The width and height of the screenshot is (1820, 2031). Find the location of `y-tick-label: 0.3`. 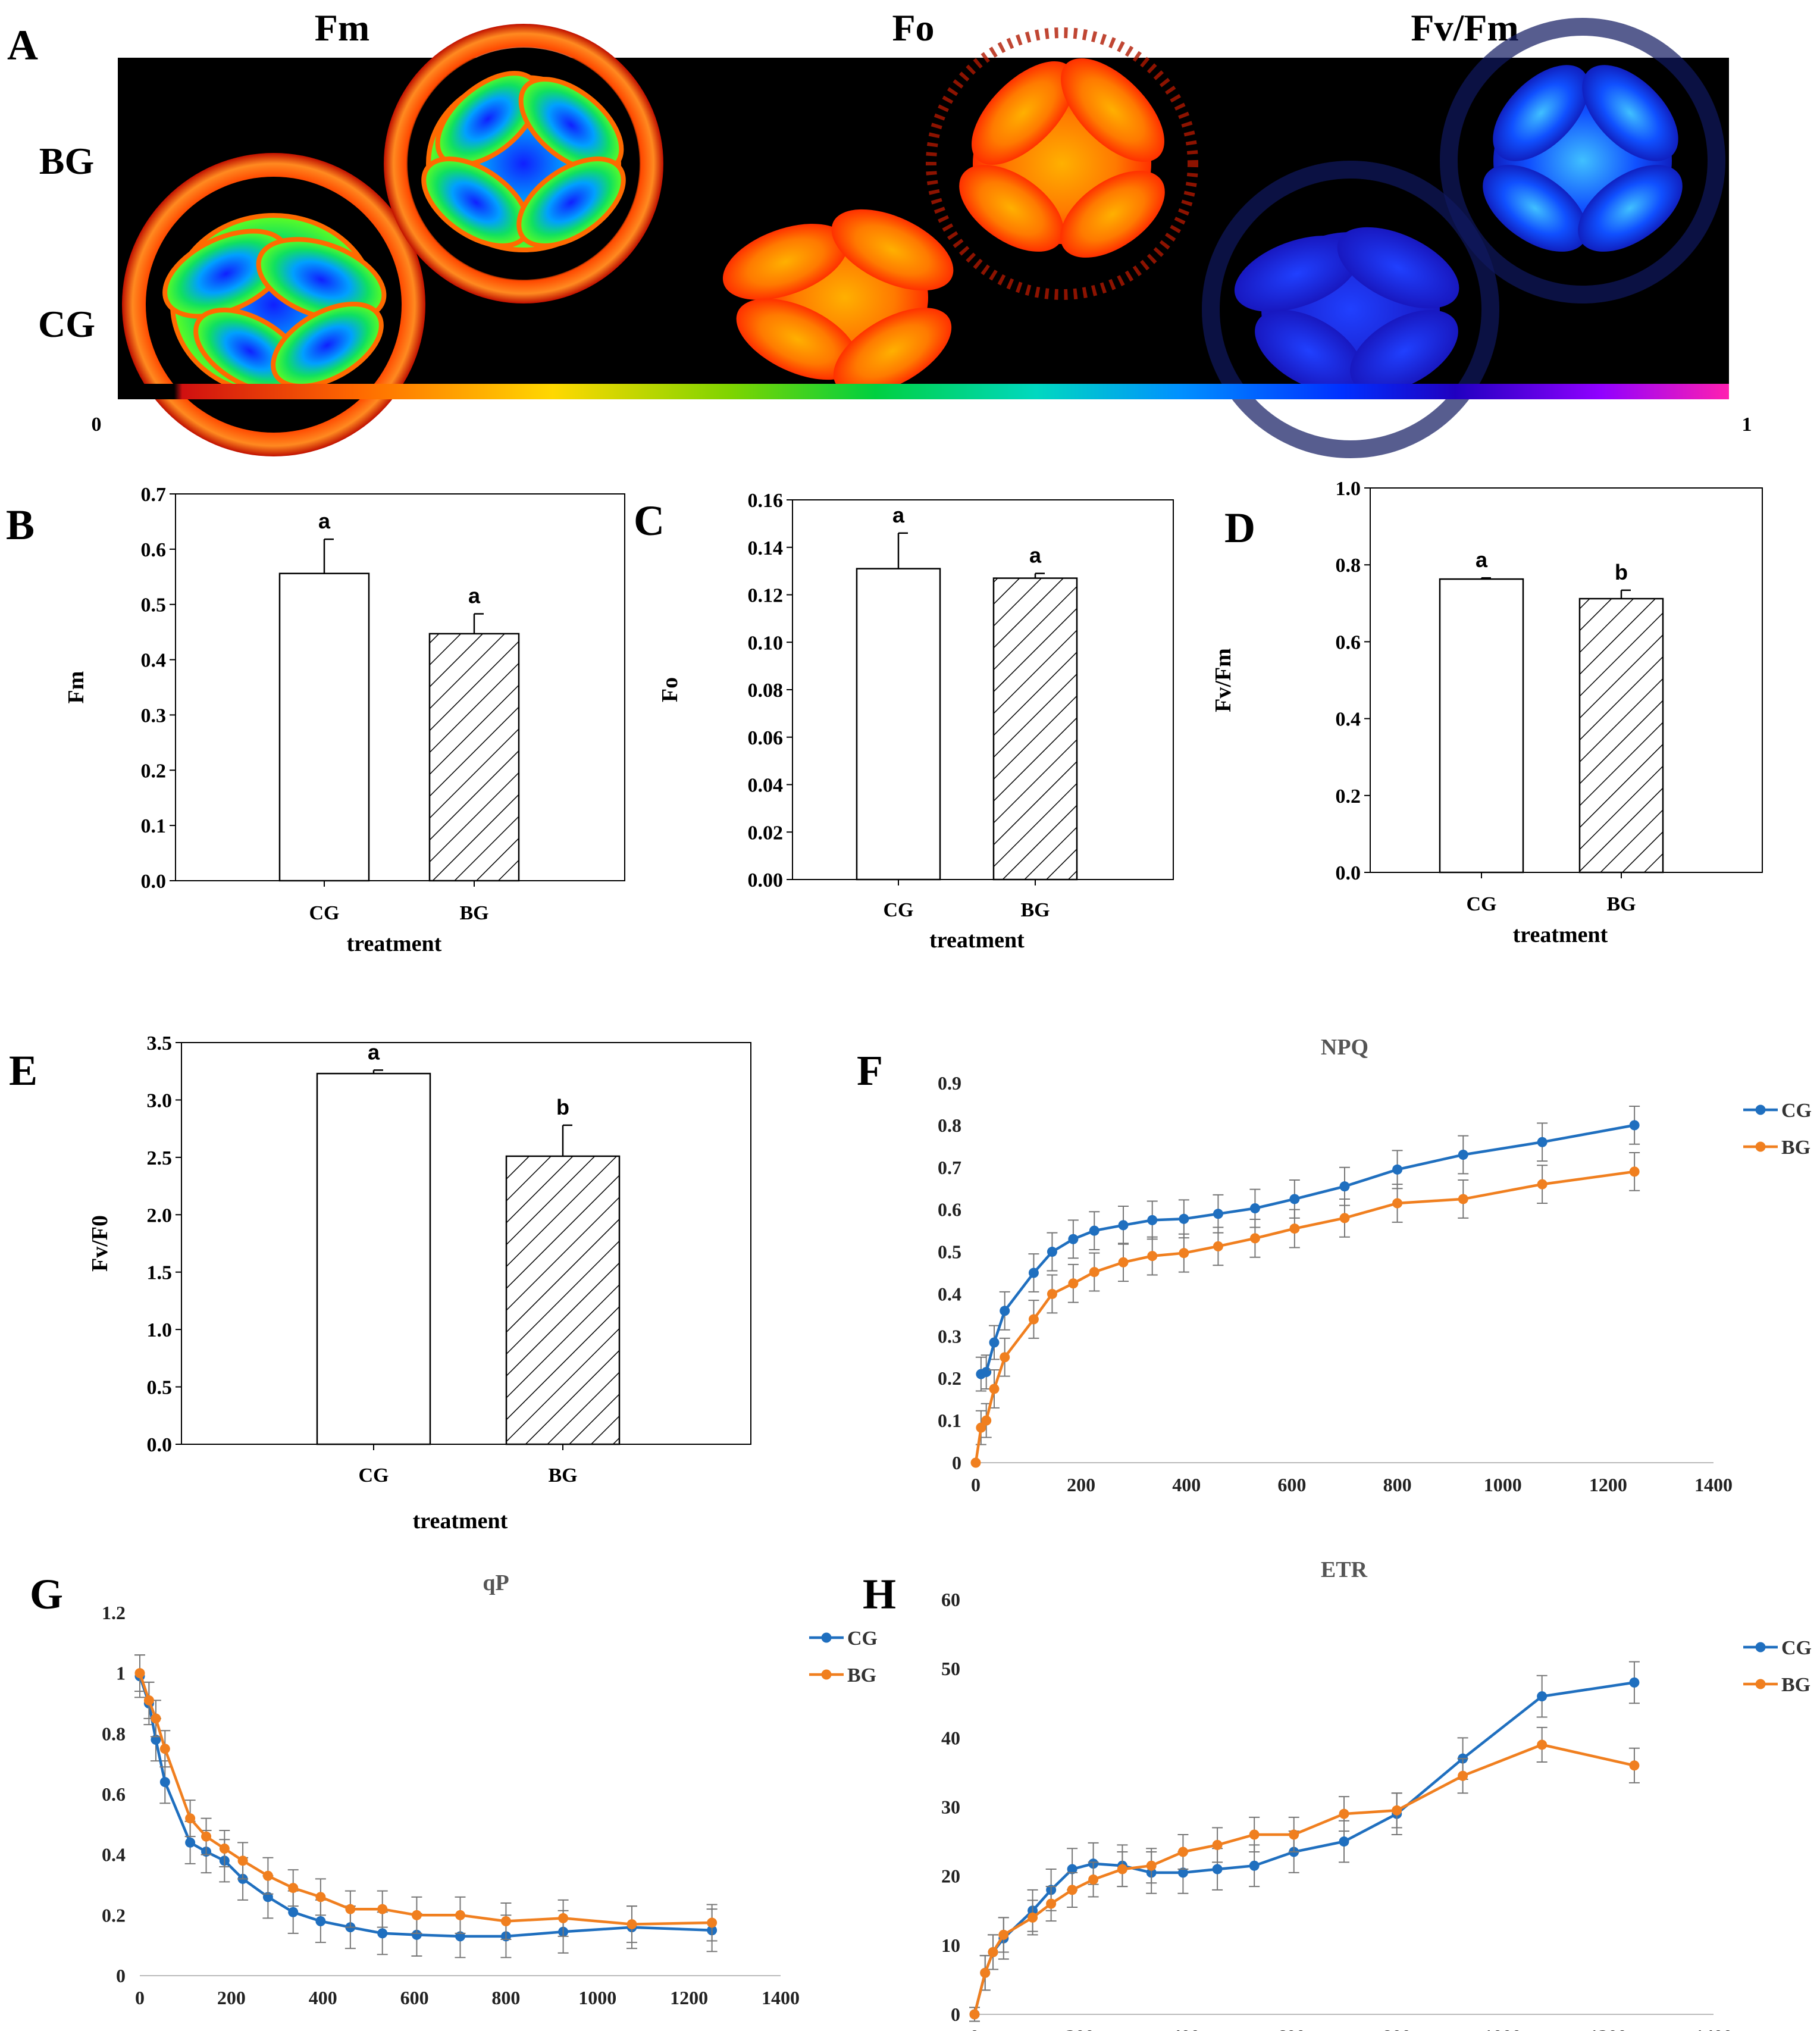

y-tick-label: 0.3 is located at coordinates (154, 716).